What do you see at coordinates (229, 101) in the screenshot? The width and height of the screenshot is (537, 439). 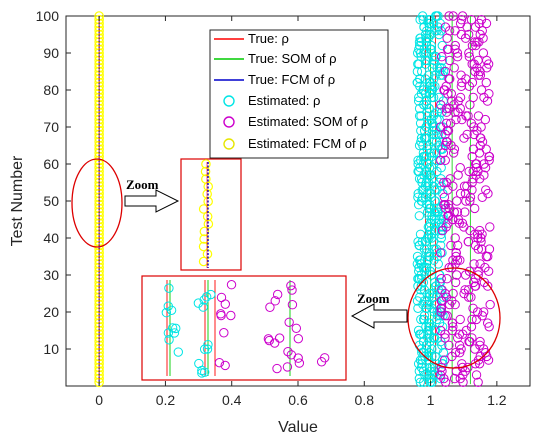 I see `legend-swatch-est-rho` at bounding box center [229, 101].